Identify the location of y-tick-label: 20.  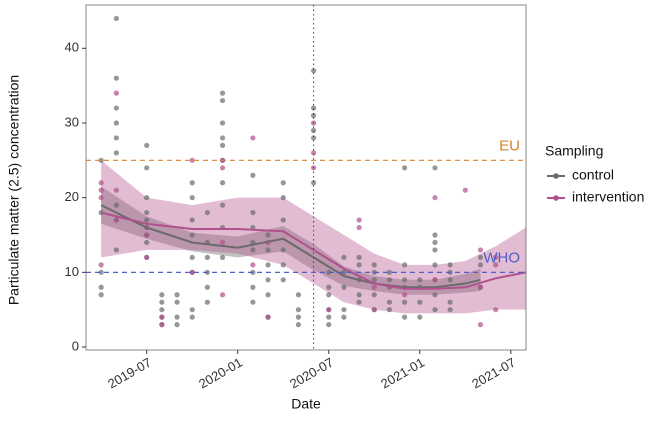
(72, 196).